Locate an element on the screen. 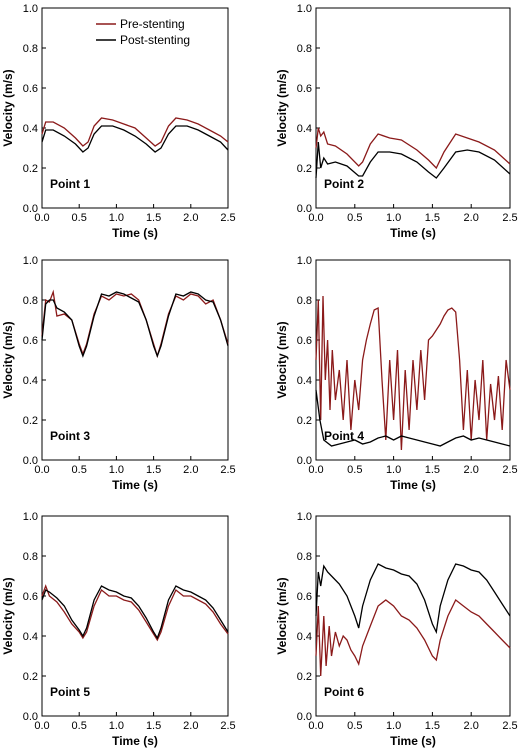 The width and height of the screenshot is (520, 750). legend-label: Post-stenting is located at coordinates (155, 40).